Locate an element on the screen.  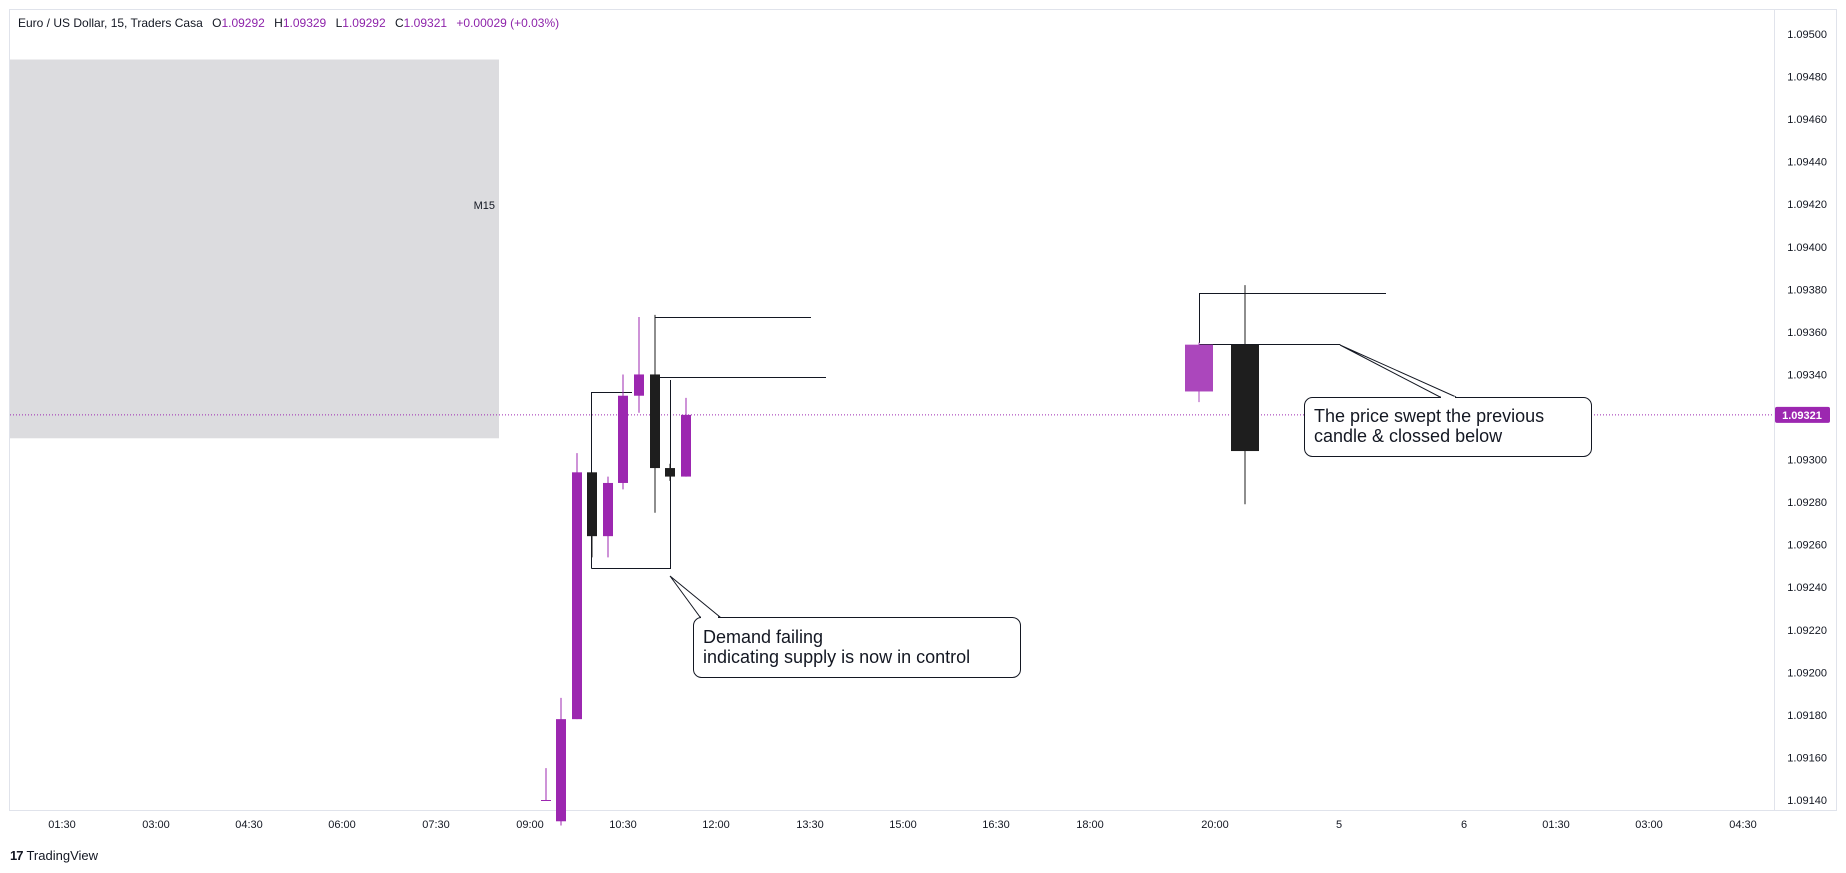
time-tick-label: 12:00 is located at coordinates (716, 825).